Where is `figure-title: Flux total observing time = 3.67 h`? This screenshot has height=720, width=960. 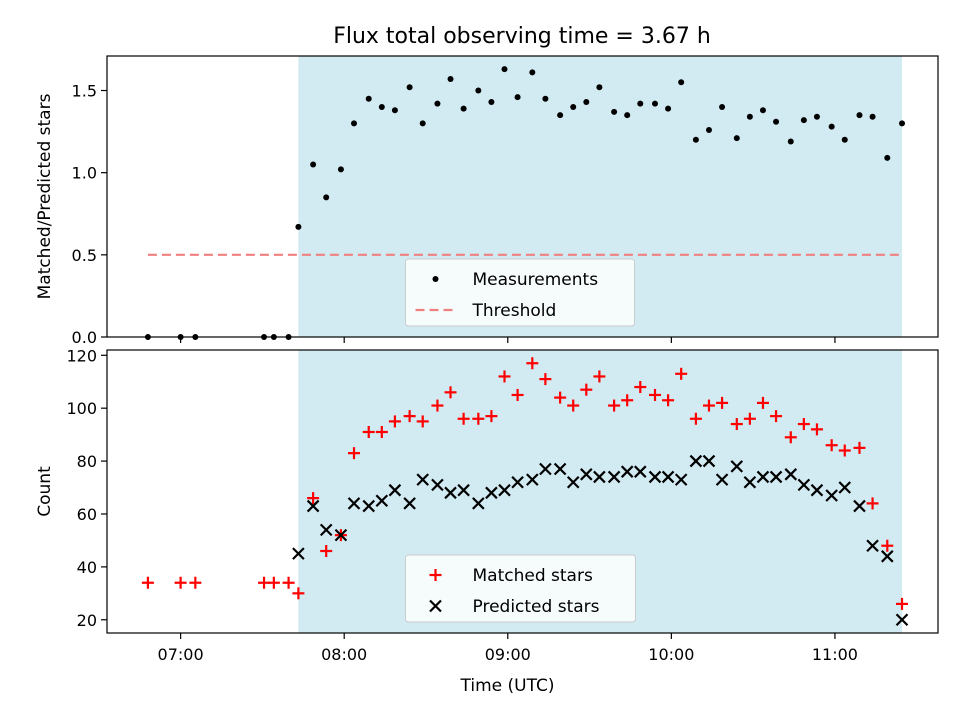 figure-title: Flux total observing time = 3.67 h is located at coordinates (522, 36).